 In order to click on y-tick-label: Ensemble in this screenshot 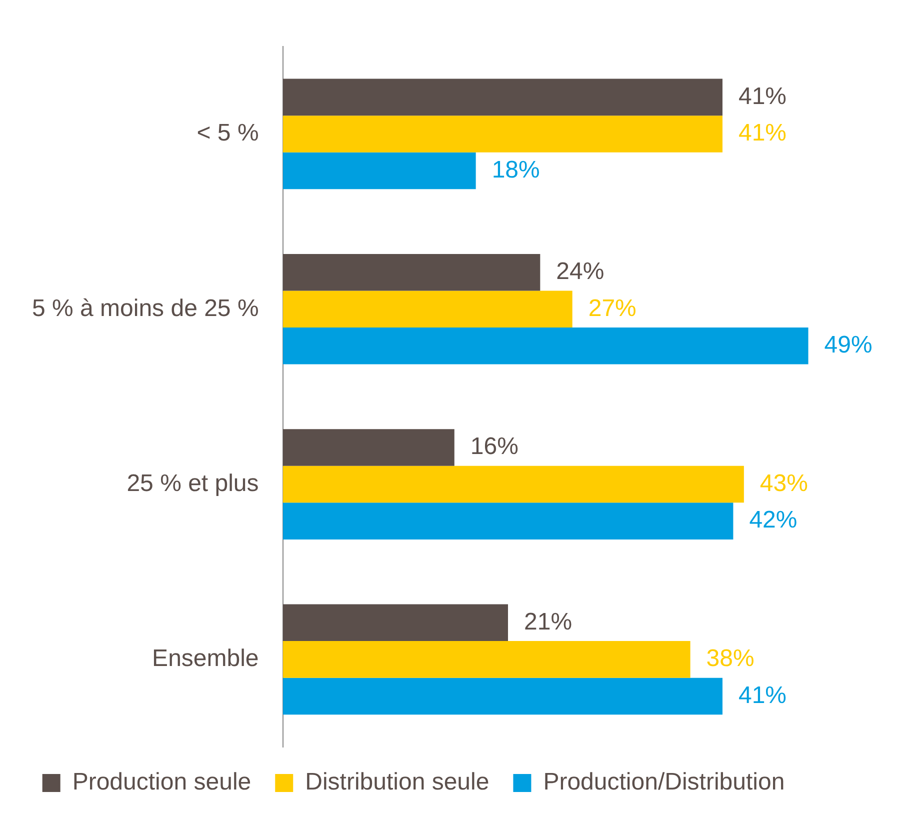, I will do `click(205, 658)`.